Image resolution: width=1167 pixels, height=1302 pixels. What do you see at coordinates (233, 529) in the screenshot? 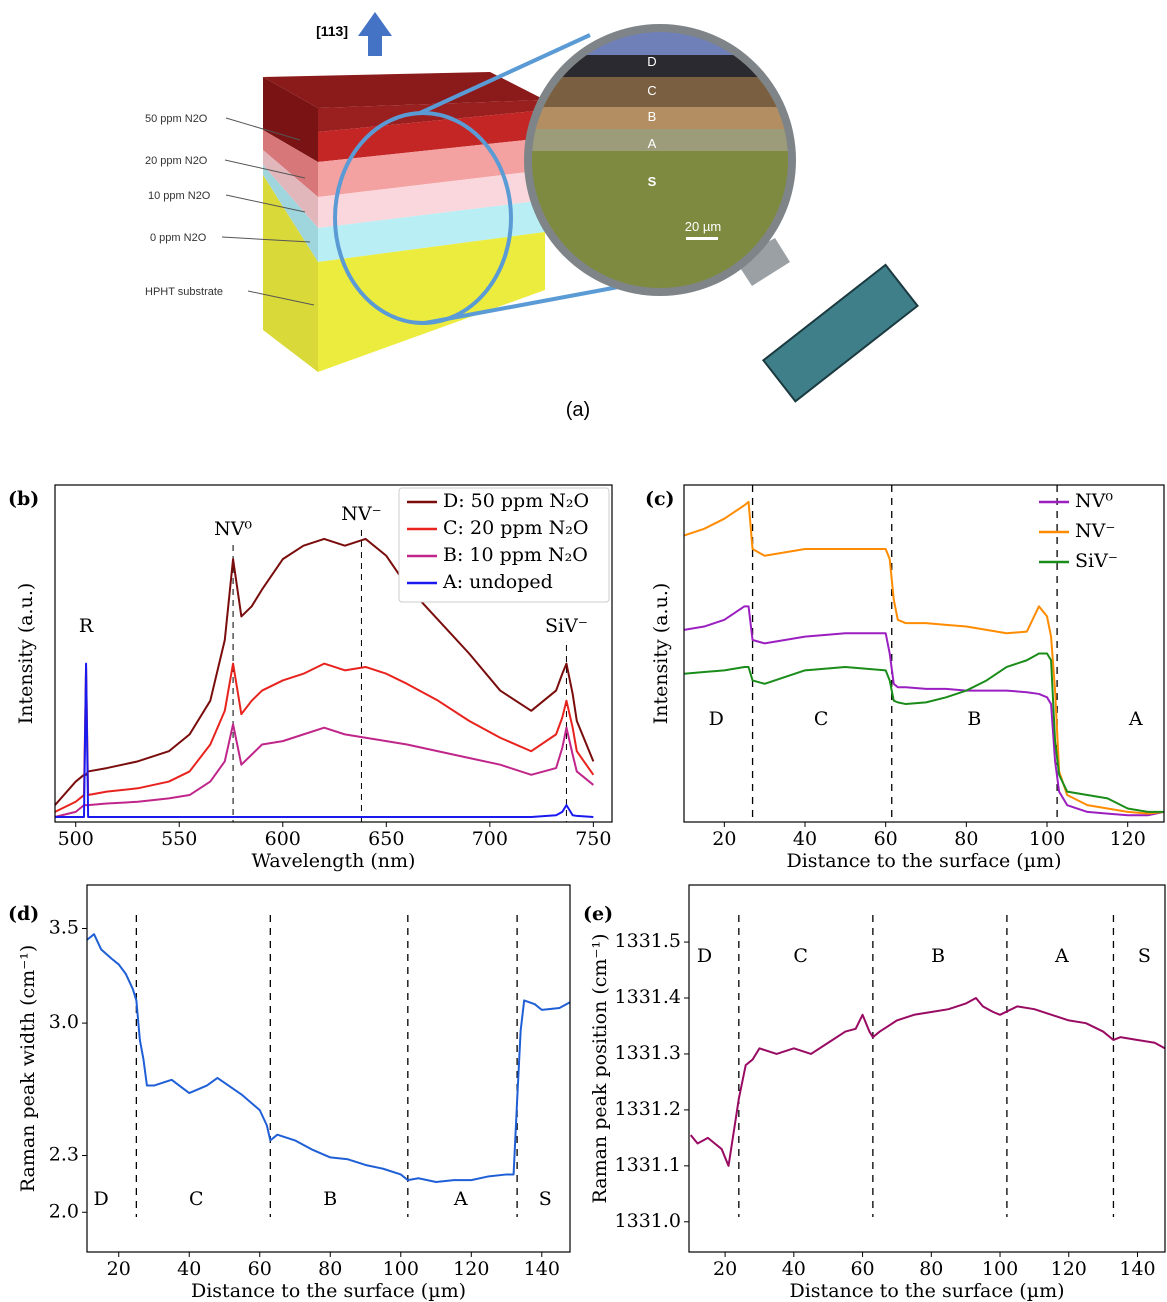
I see `annotation: NV⁰` at bounding box center [233, 529].